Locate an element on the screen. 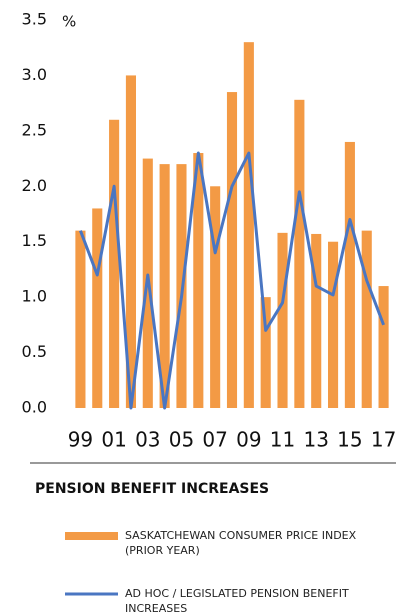 The width and height of the screenshot is (409, 616). x-tick-label: 09 is located at coordinates (248, 440).